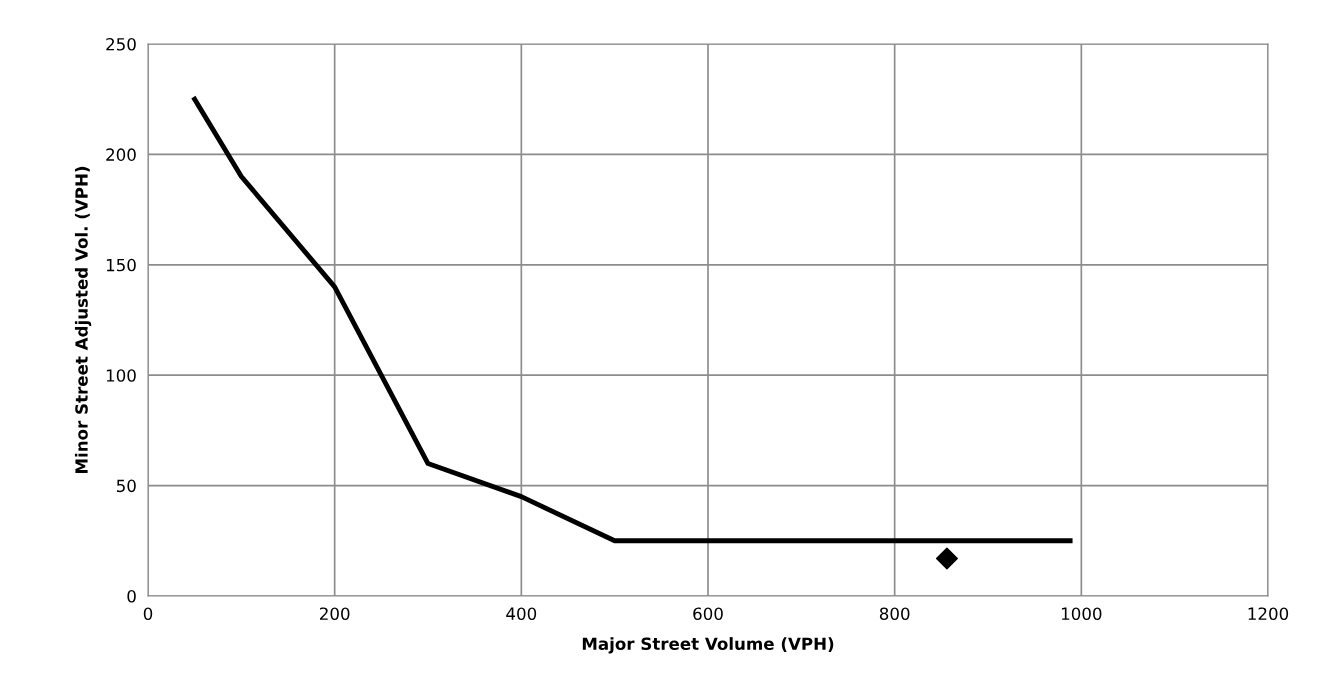  I want to click on x-tick-label: 0, so click(148, 614).